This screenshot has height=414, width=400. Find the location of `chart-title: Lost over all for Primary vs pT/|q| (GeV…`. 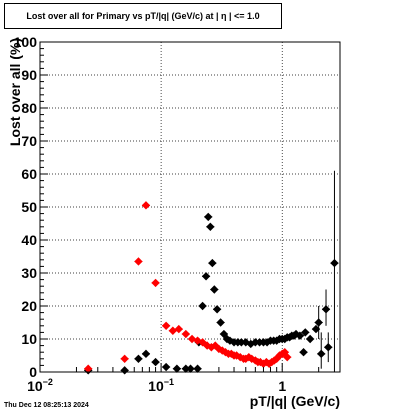

chart-title: Lost over all for Primary vs pT/|q| (GeV… is located at coordinates (143, 16).